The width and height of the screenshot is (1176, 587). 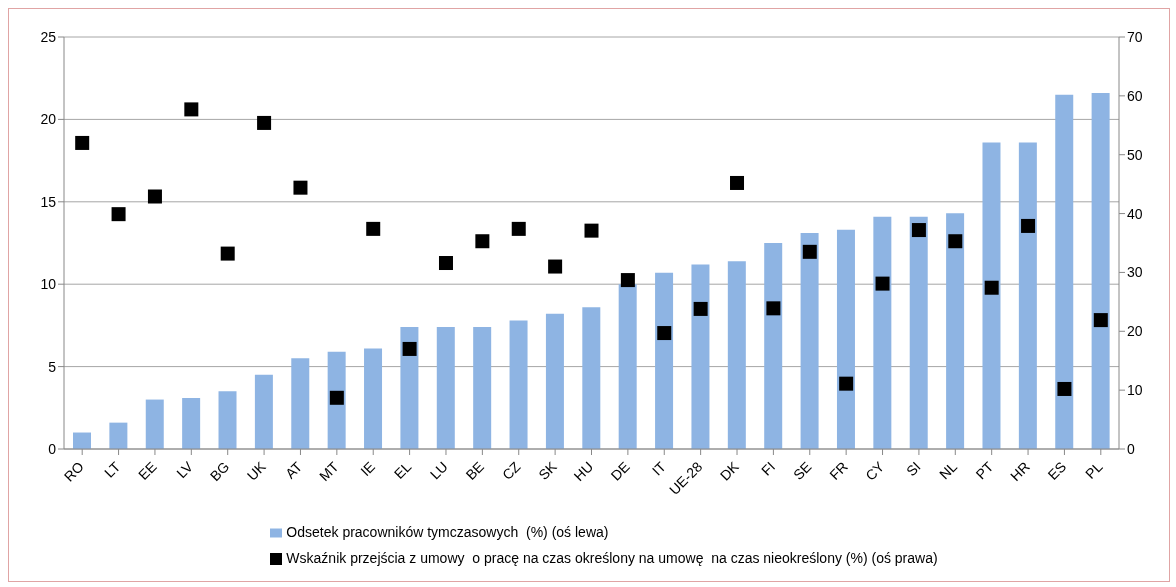 What do you see at coordinates (48, 284) in the screenshot?
I see `y-tick-label: 10` at bounding box center [48, 284].